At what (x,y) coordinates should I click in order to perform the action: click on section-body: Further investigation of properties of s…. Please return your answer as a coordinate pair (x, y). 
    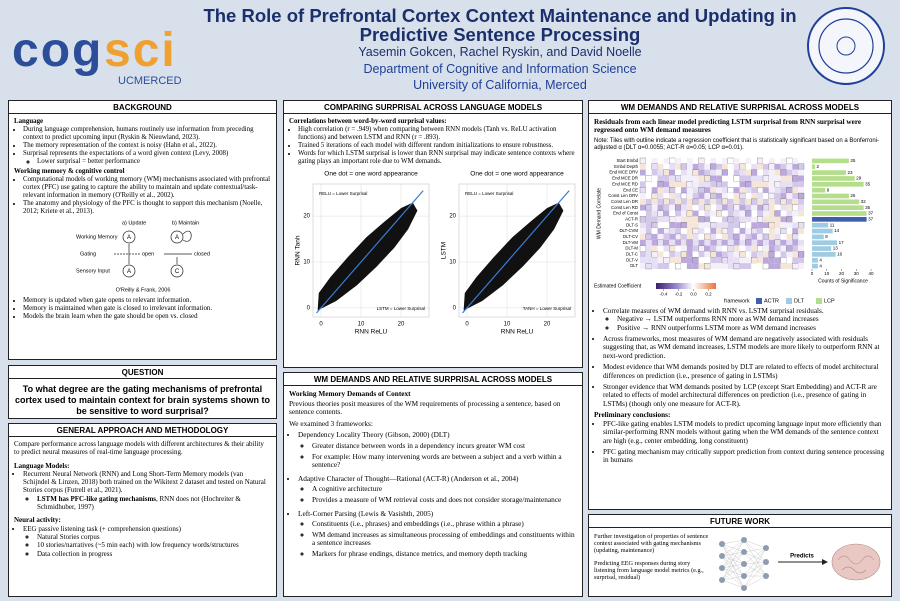
    Looking at the image, I should click on (740, 559).